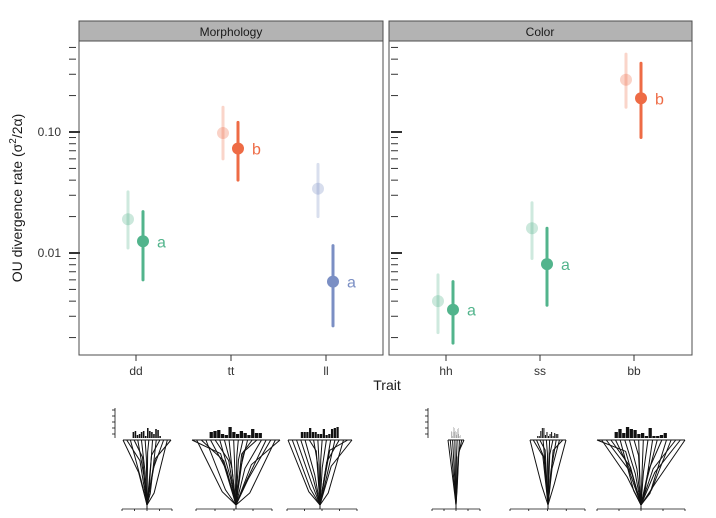 This screenshot has height=518, width=716. Describe the element at coordinates (231, 371) in the screenshot. I see `x-tick-label: tt` at that location.